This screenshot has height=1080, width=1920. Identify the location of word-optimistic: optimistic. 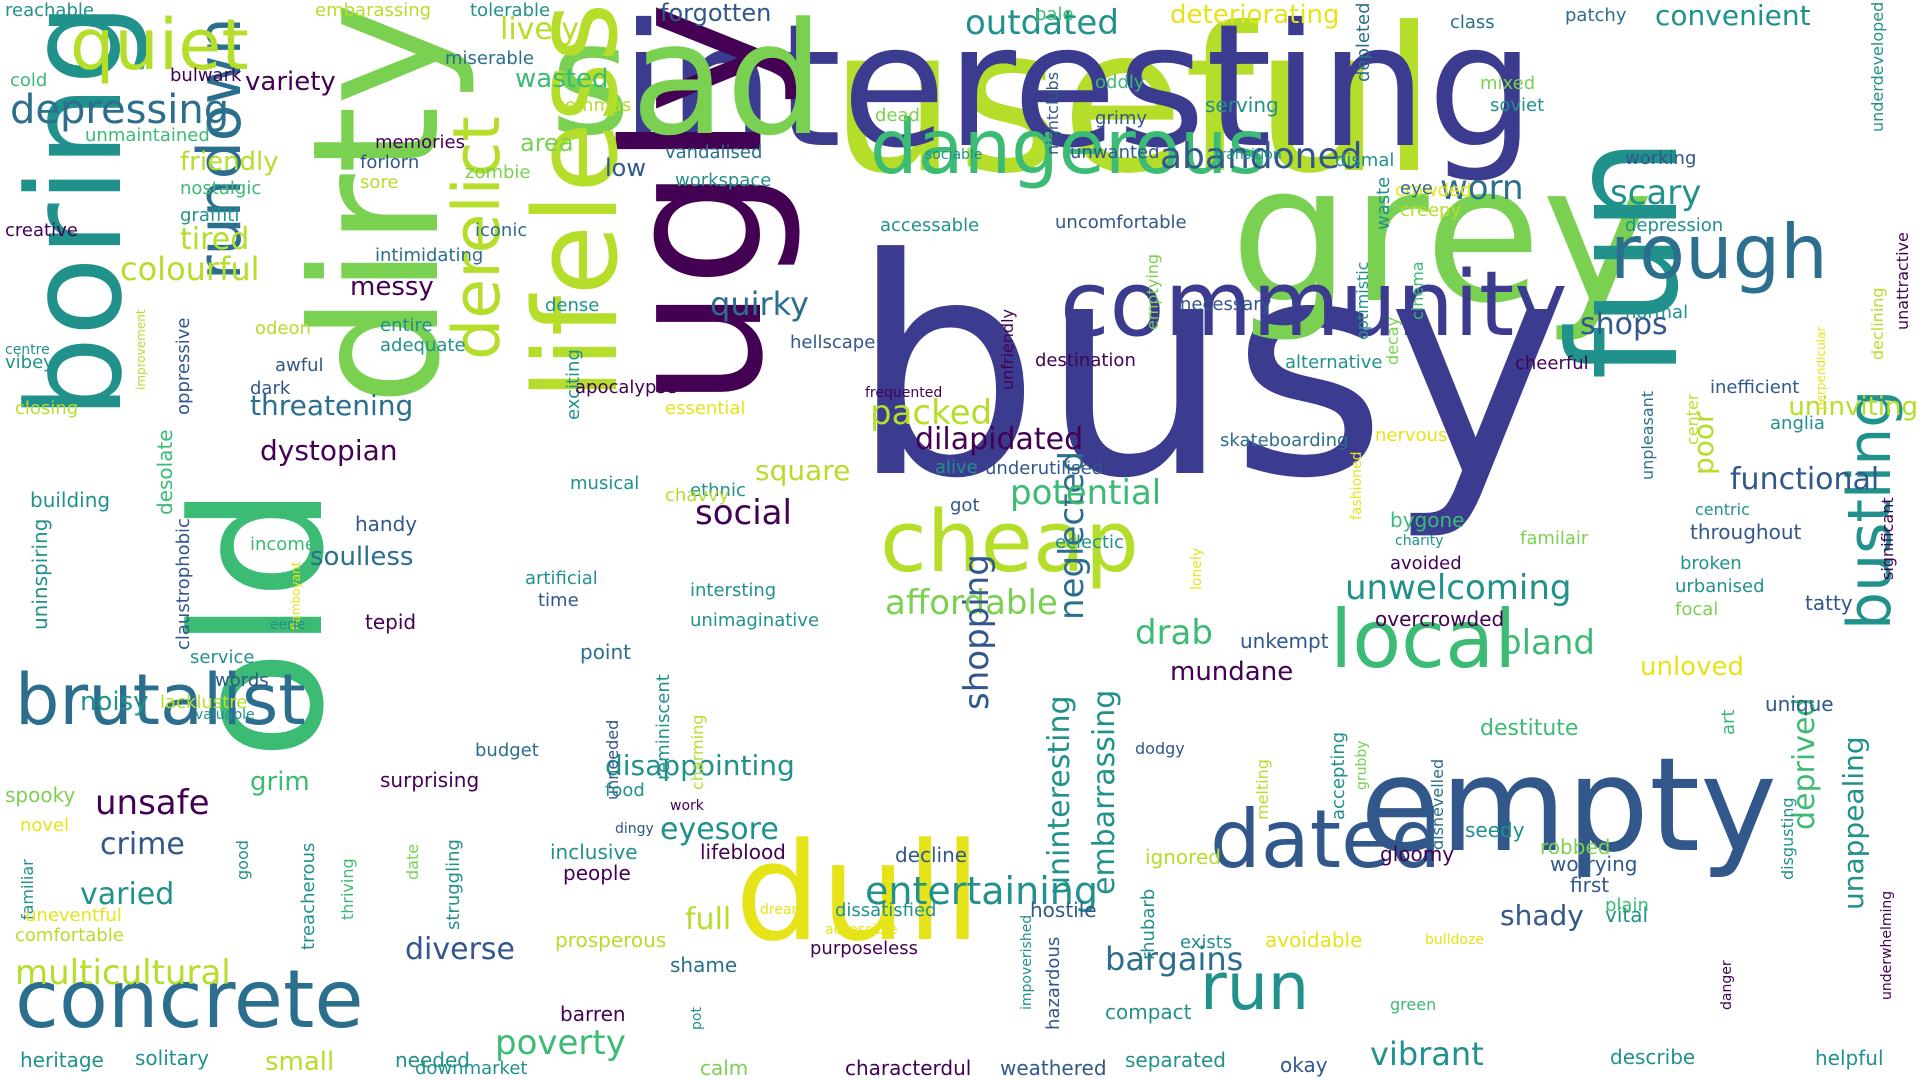
(1362, 300).